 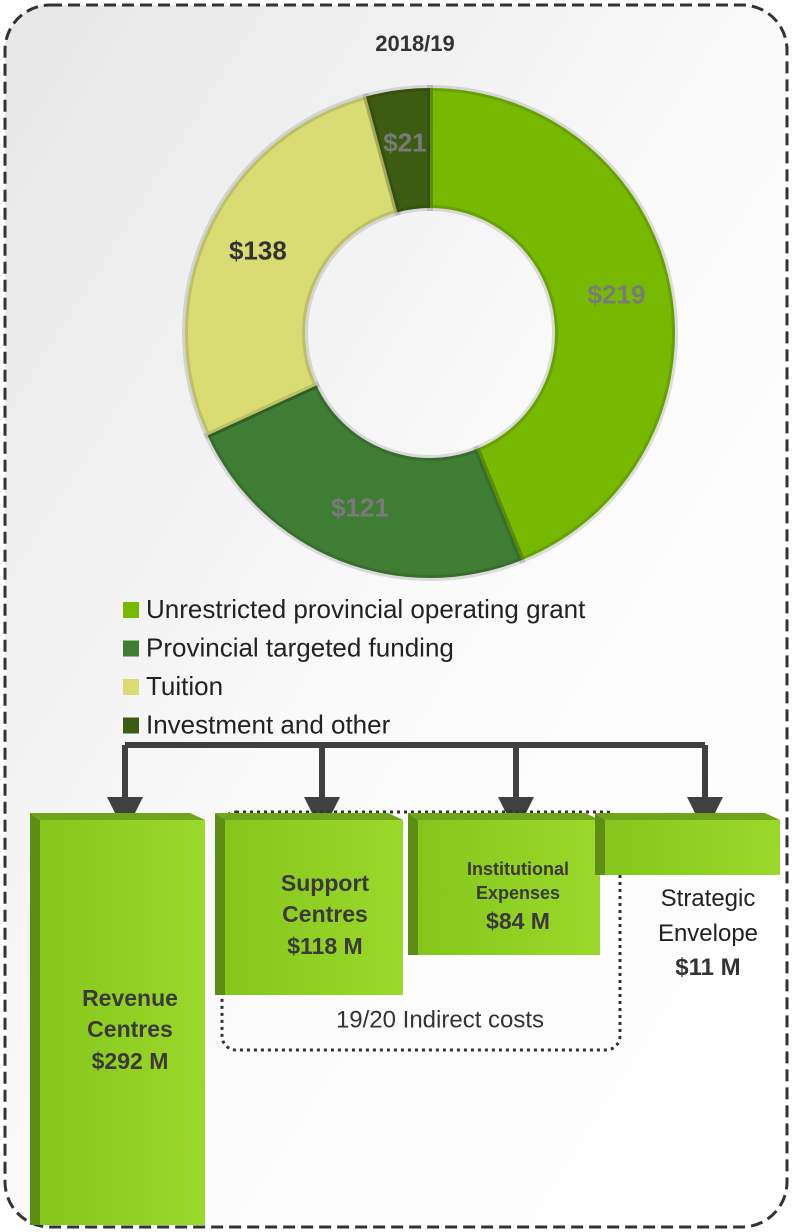 What do you see at coordinates (325, 899) in the screenshot?
I see `allocation-name: Support Centres` at bounding box center [325, 899].